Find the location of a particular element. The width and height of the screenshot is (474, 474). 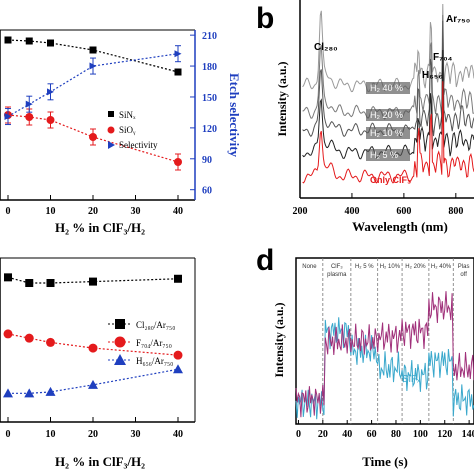

panel-d-letter: d is located at coordinates (265, 260).